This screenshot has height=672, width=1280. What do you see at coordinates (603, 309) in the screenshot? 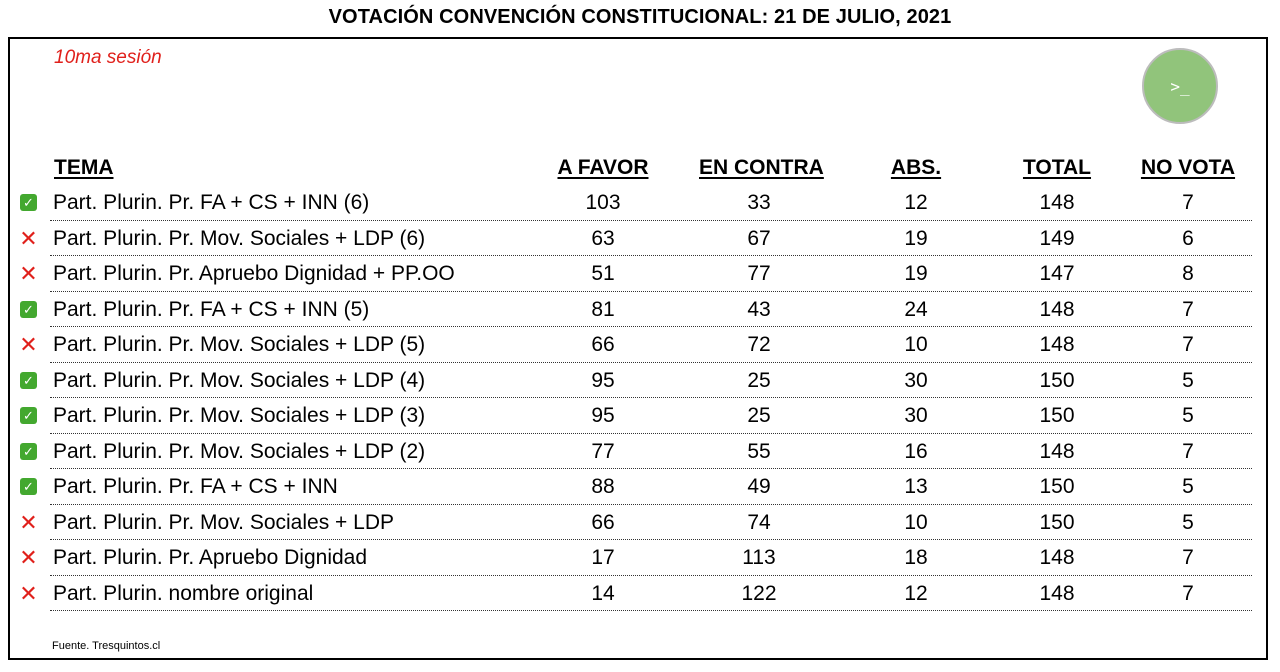
I see `a-favor-cell: 81` at bounding box center [603, 309].